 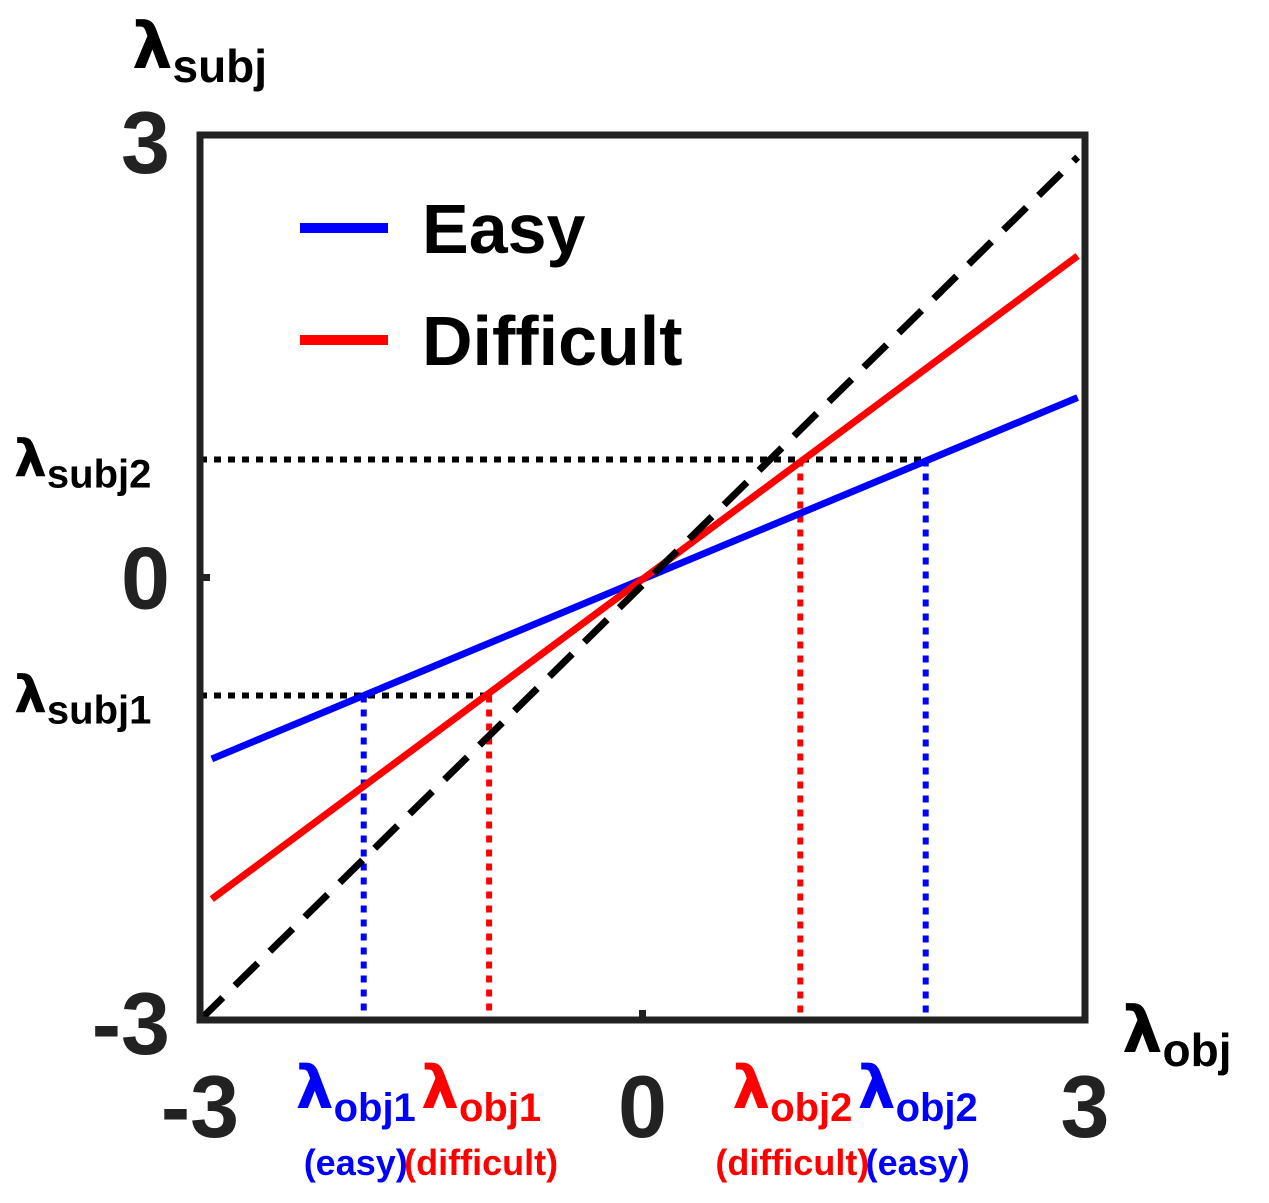 I want to click on y-axis-label: λsubj, so click(x=199, y=51).